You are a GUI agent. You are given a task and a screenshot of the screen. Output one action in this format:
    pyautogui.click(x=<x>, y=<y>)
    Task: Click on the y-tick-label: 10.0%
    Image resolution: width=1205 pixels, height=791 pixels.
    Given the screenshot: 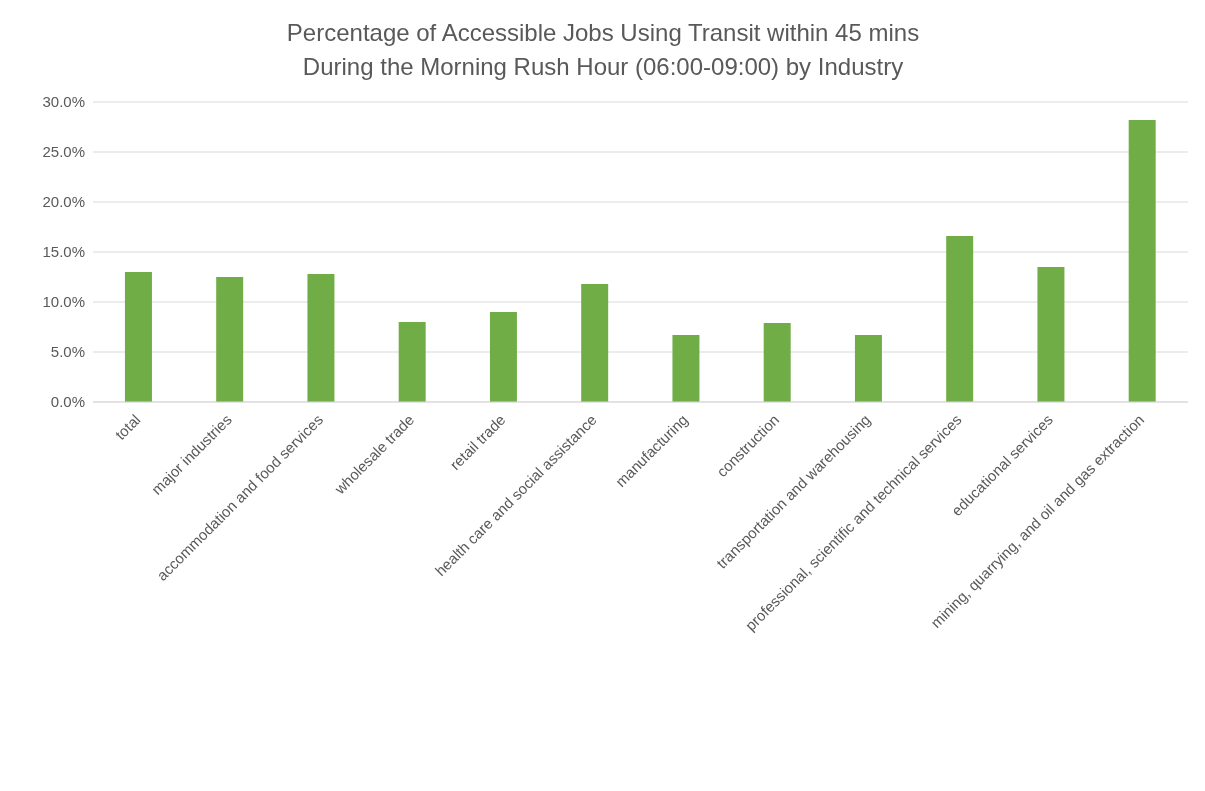 What is the action you would take?
    pyautogui.click(x=63, y=302)
    